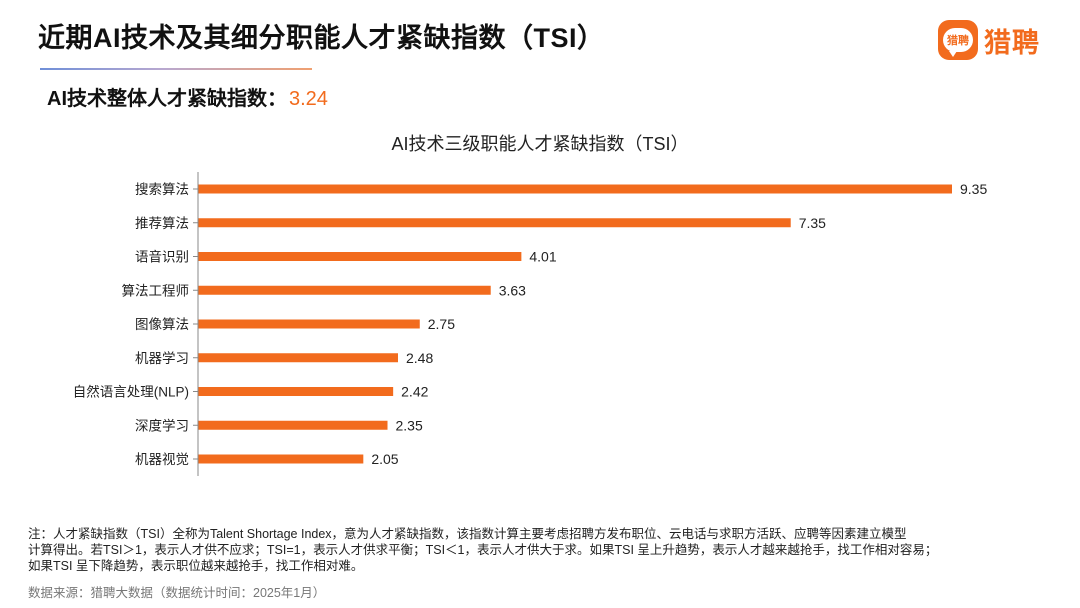  I want to click on category-label: 深度学习, so click(162, 425).